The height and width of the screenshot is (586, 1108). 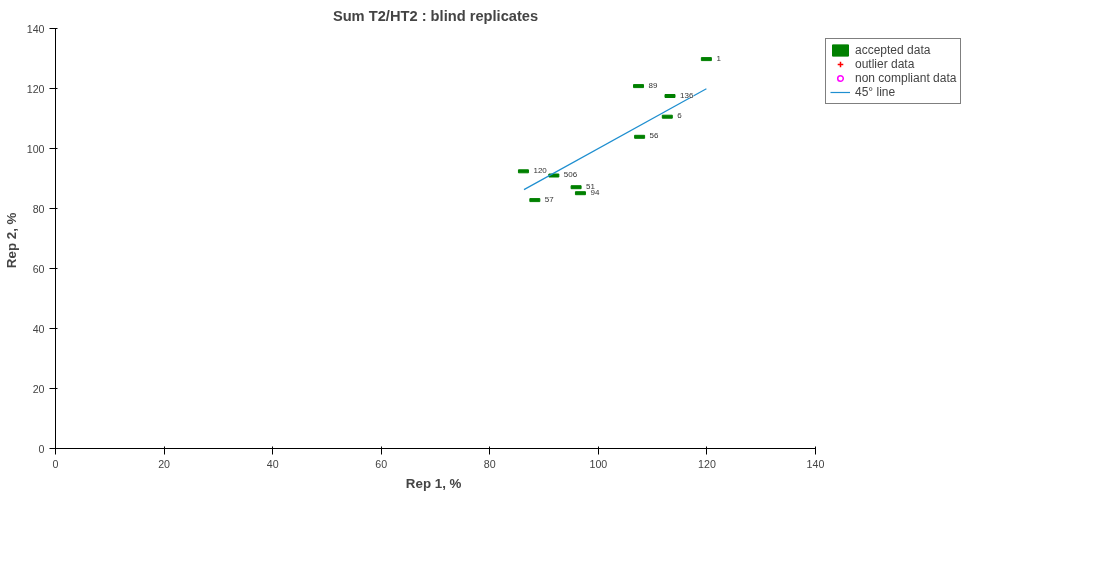 What do you see at coordinates (815, 463) in the screenshot?
I see `x-tick-label: 140` at bounding box center [815, 463].